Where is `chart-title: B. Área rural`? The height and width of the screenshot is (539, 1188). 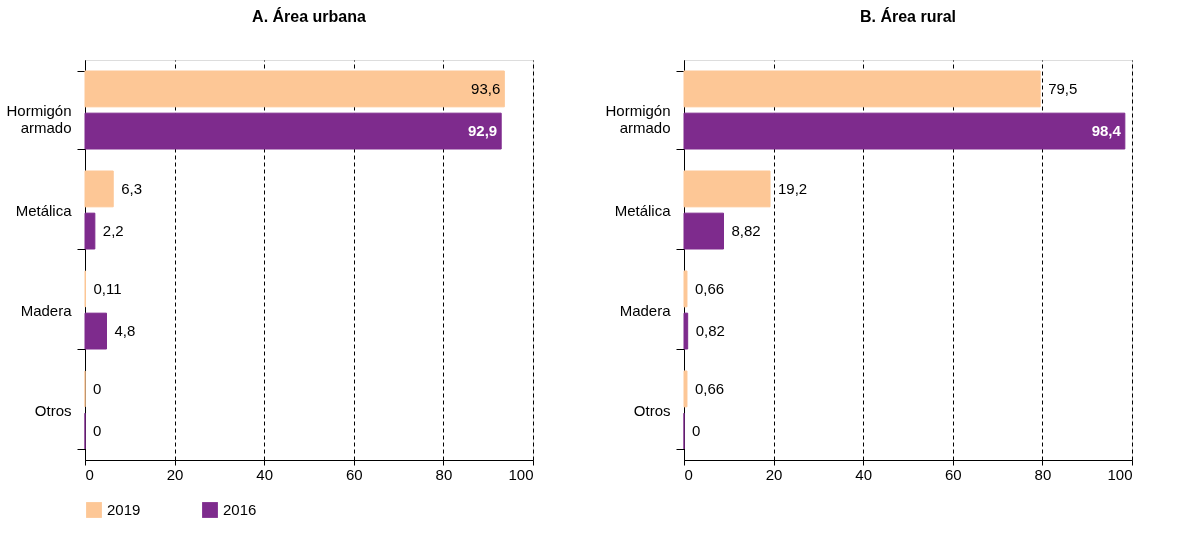 chart-title: B. Área rural is located at coordinates (908, 16).